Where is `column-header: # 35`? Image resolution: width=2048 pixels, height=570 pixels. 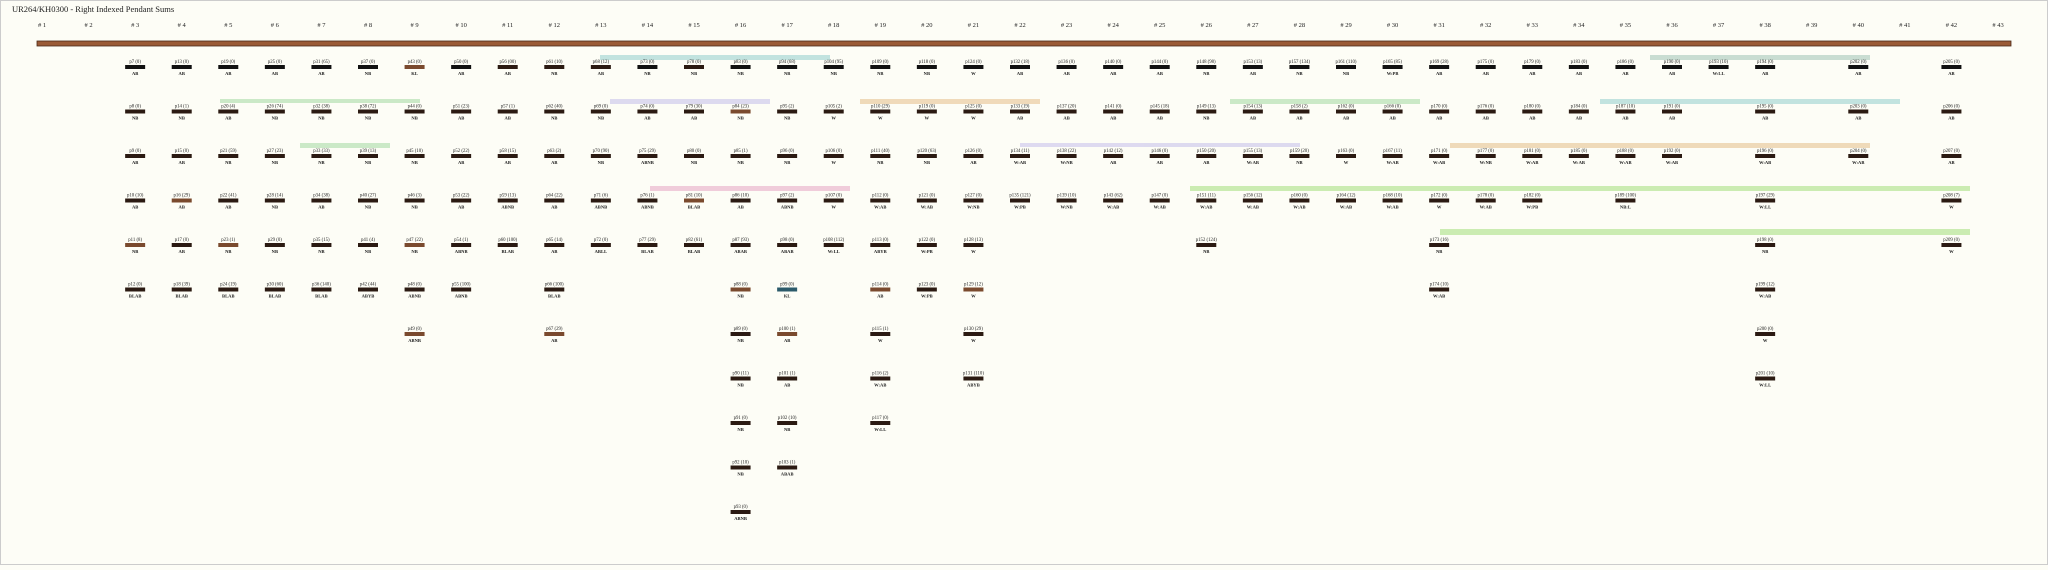 column-header: # 35 is located at coordinates (1625, 25).